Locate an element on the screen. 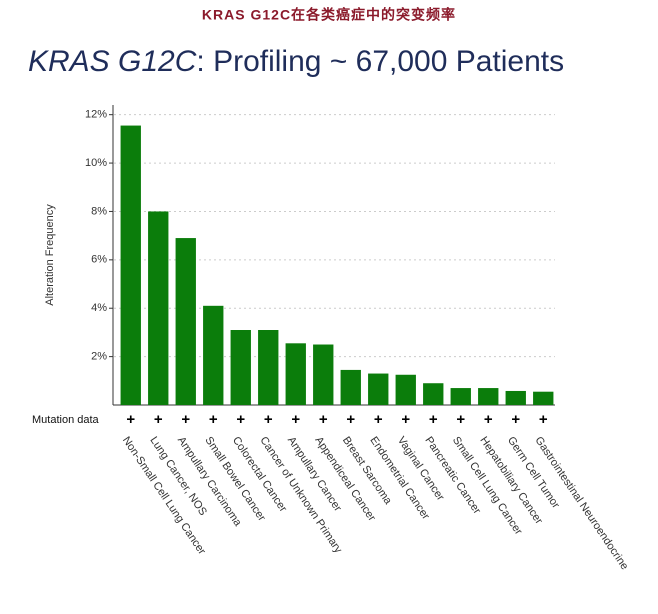  y-axis-label: Alteration Frequency is located at coordinates (50, 255).